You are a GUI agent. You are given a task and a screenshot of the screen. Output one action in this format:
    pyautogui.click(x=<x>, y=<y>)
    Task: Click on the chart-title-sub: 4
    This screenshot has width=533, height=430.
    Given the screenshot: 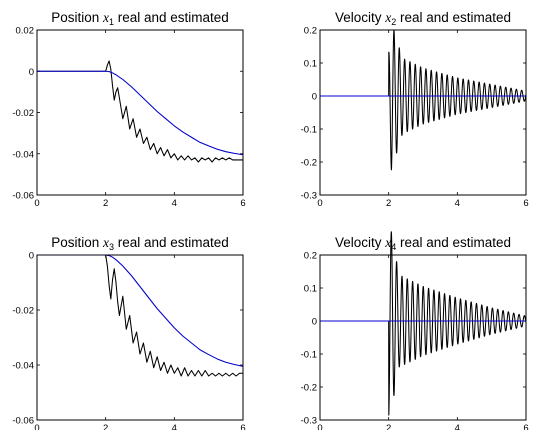 What is the action you would take?
    pyautogui.click(x=393, y=247)
    